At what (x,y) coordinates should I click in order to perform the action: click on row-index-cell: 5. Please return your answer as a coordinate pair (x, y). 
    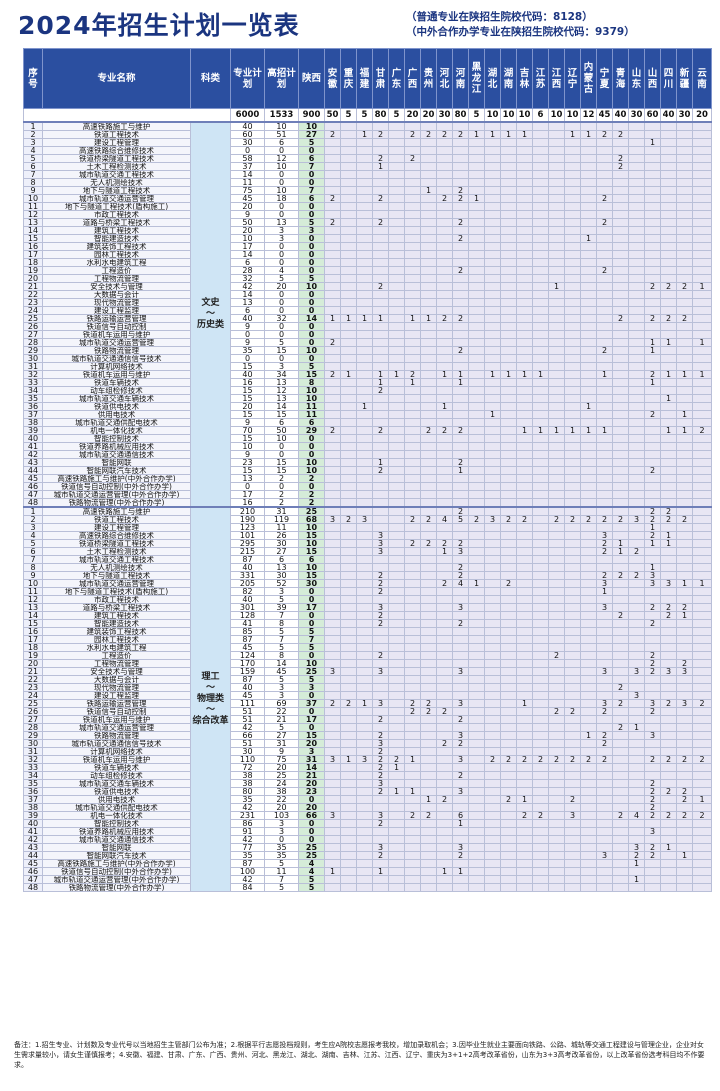
    Looking at the image, I should click on (33, 543).